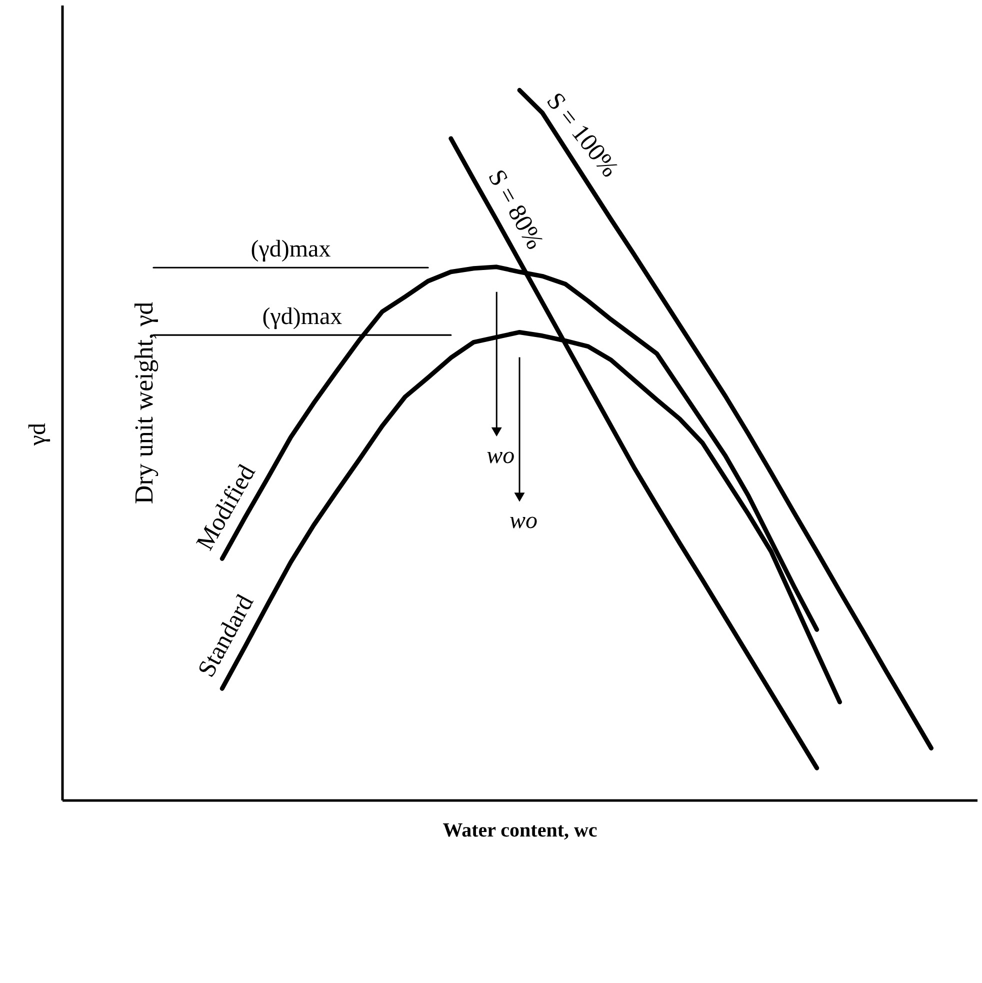 The image size is (982, 983). Describe the element at coordinates (515, 209) in the screenshot. I see `text: S = 80%` at that location.